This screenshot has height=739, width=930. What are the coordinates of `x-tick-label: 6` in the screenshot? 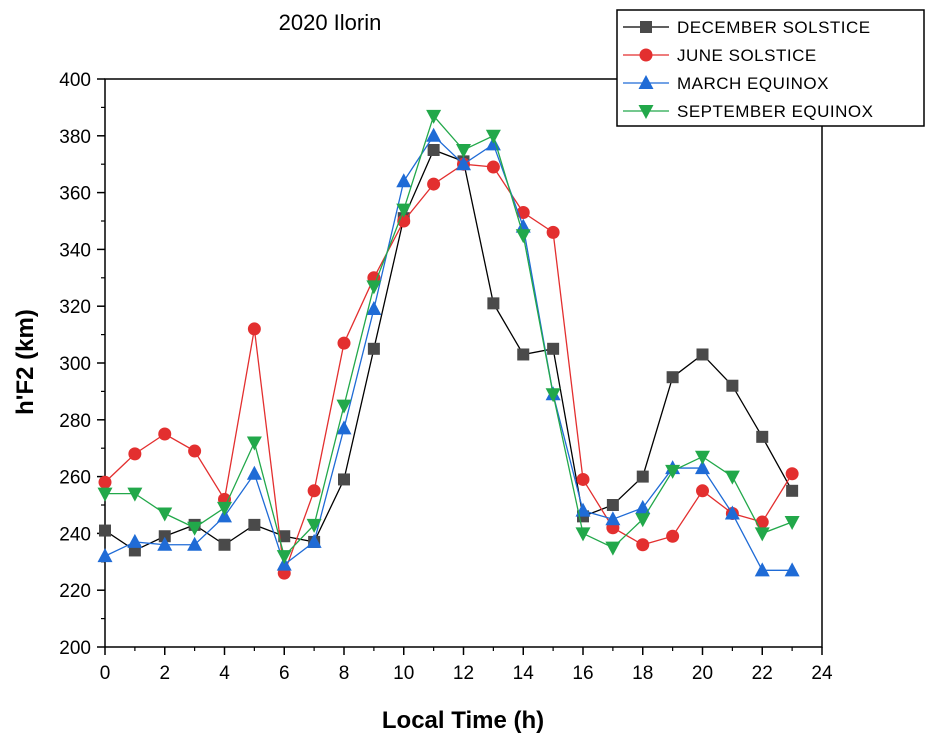 It's located at (284, 673).